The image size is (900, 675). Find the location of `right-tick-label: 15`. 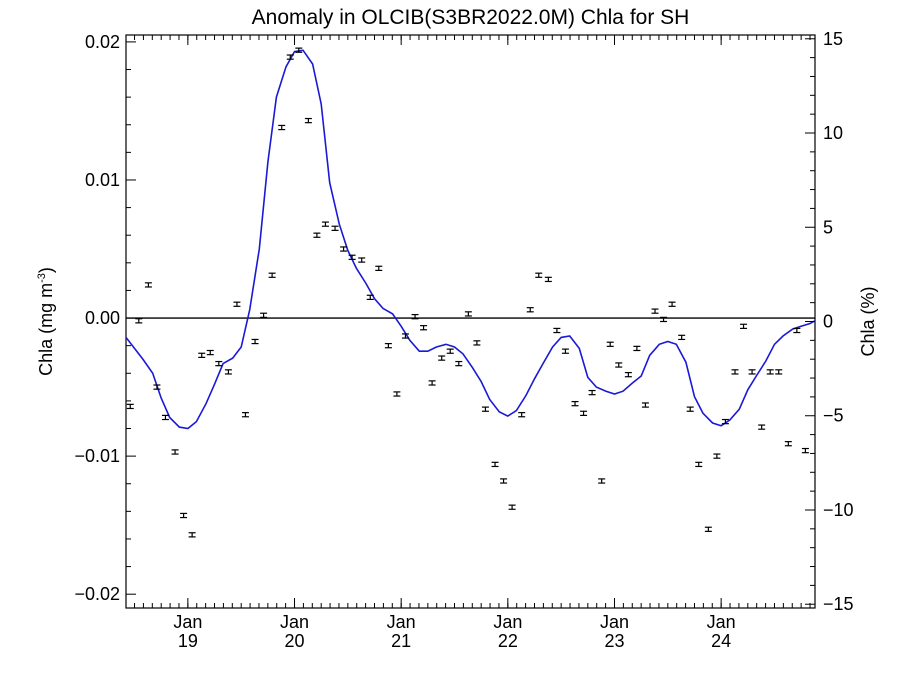

right-tick-label: 15 is located at coordinates (833, 39).